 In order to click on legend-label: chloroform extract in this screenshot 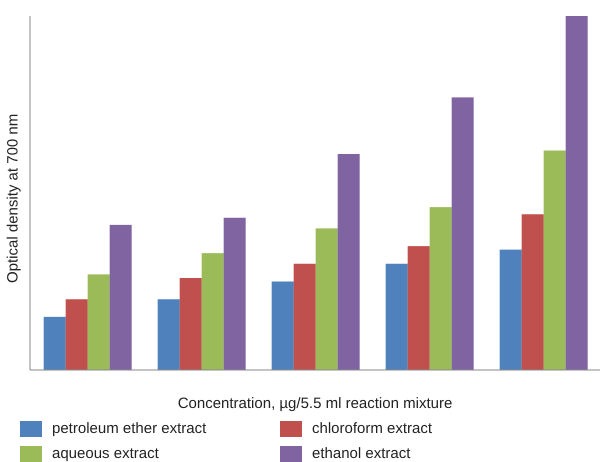, I will do `click(372, 428)`.